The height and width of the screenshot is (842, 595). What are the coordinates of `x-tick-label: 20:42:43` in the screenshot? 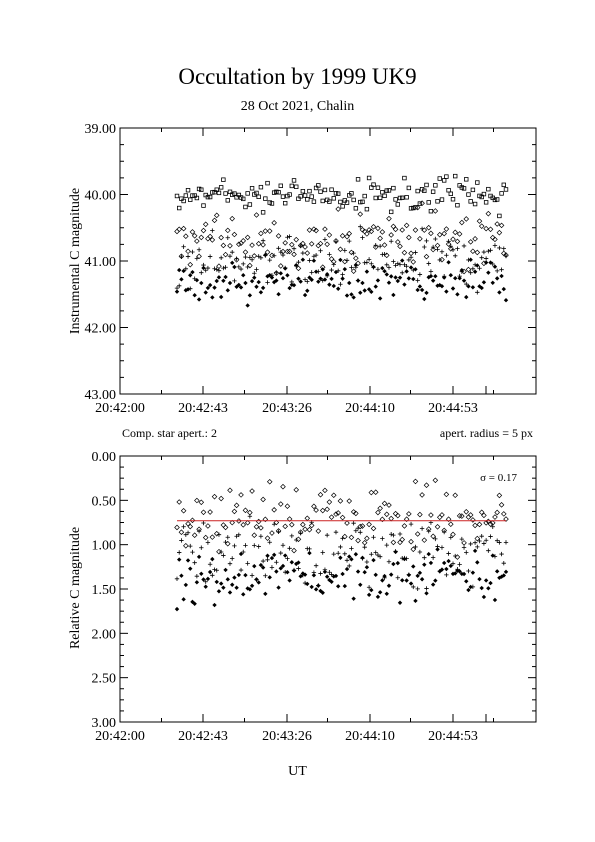 It's located at (203, 408).